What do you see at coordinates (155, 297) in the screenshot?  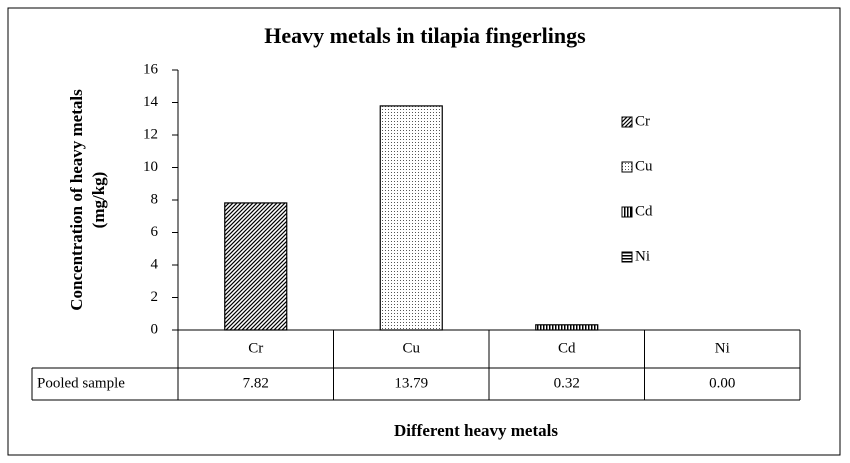 I see `y-tick-label: 2` at bounding box center [155, 297].